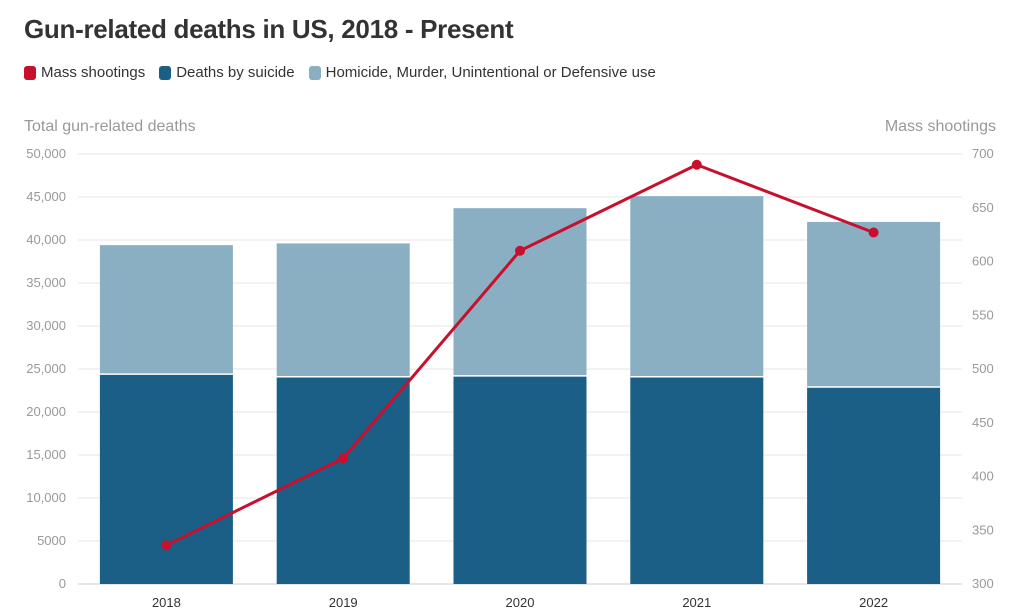 The image size is (1024, 615). Describe the element at coordinates (343, 602) in the screenshot. I see `x-tick-label: 2019` at that location.